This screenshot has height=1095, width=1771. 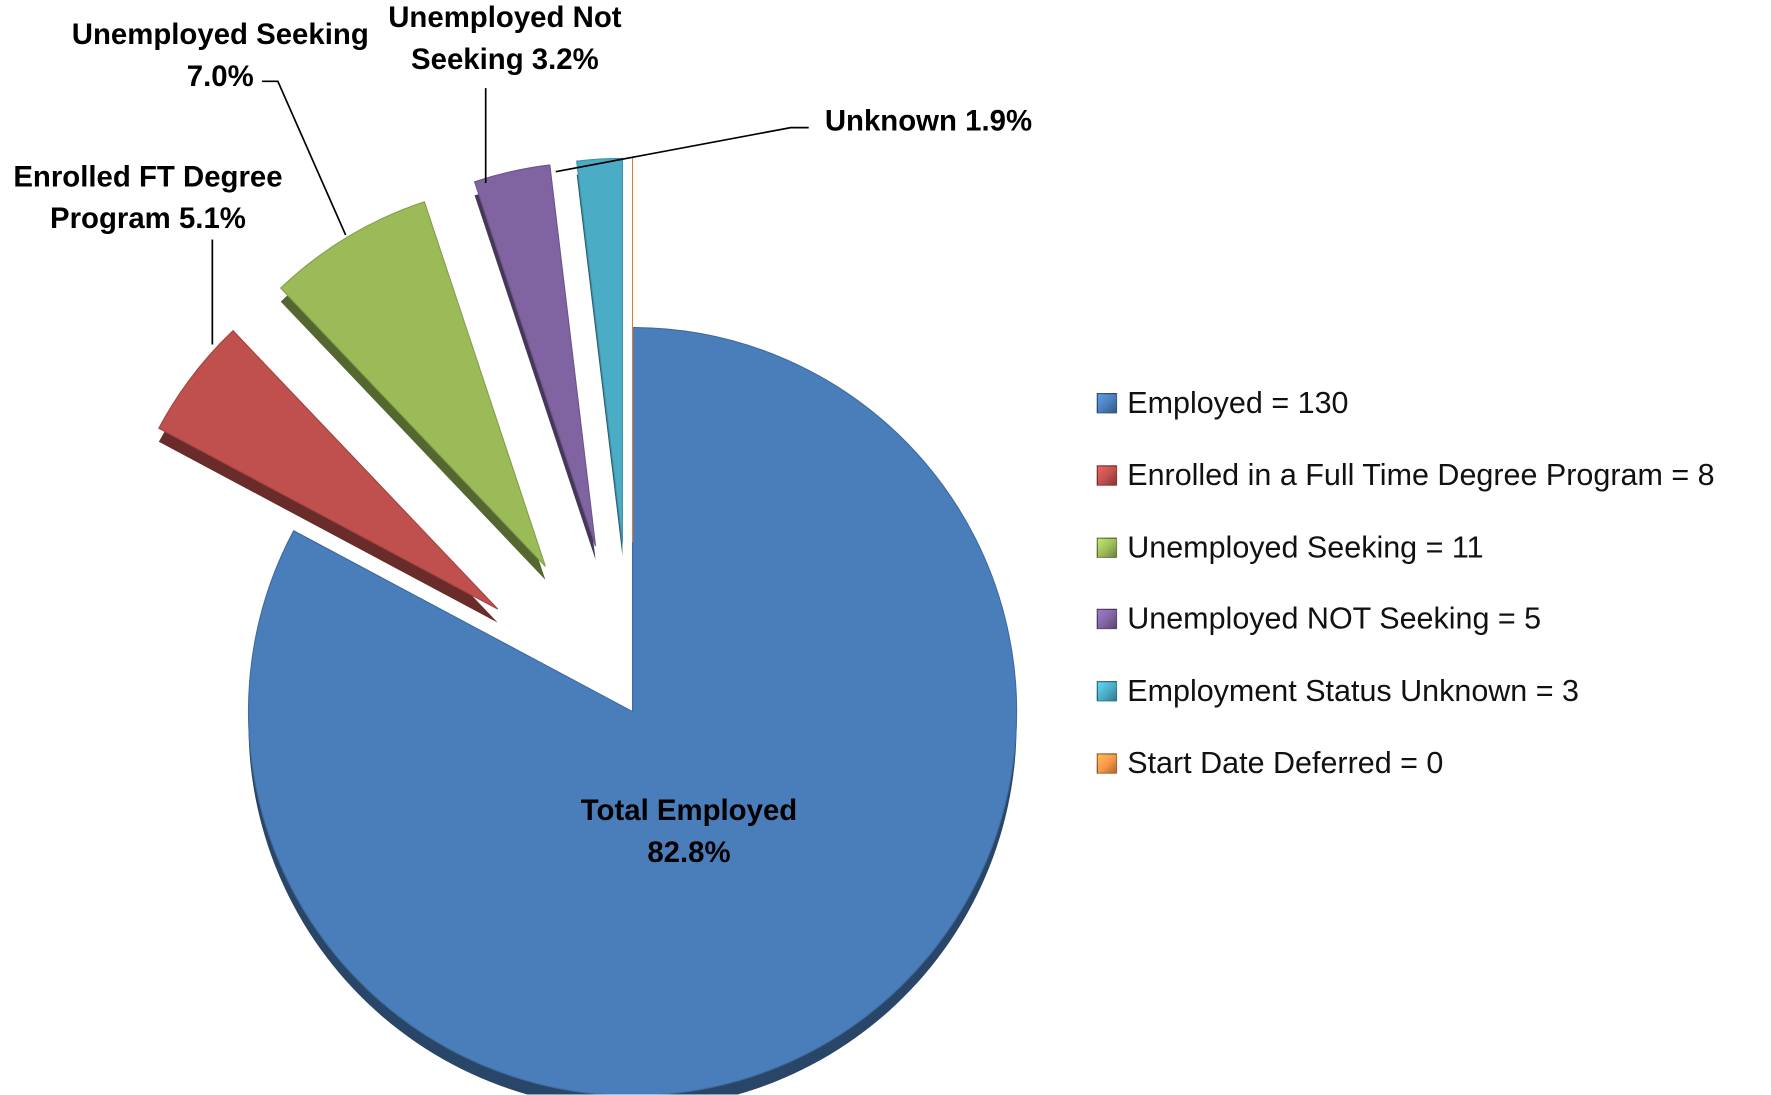 What do you see at coordinates (1238, 402) in the screenshot?
I see `legend-entry: Employed = 130` at bounding box center [1238, 402].